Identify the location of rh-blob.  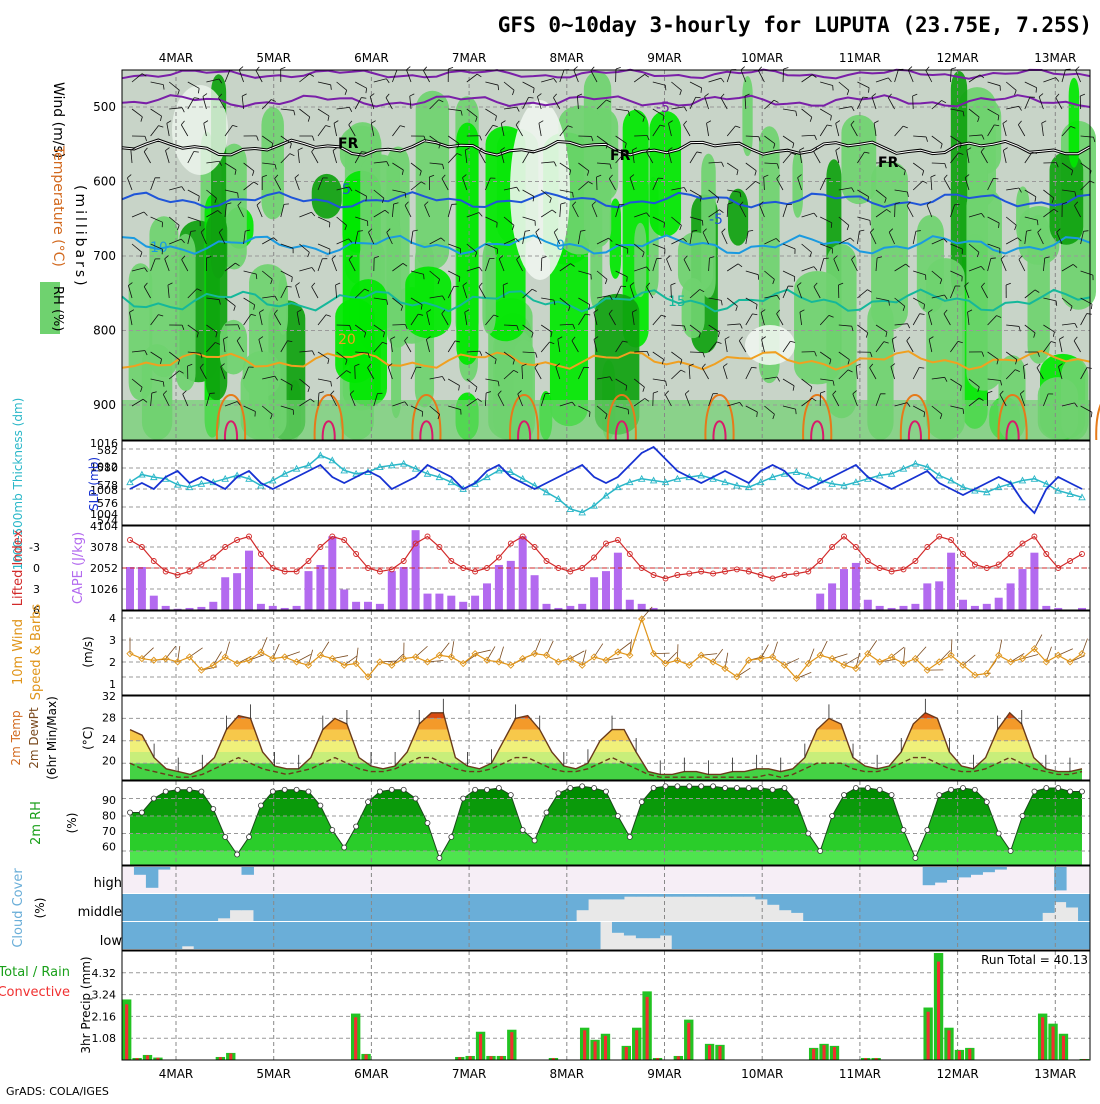
(738, 217).